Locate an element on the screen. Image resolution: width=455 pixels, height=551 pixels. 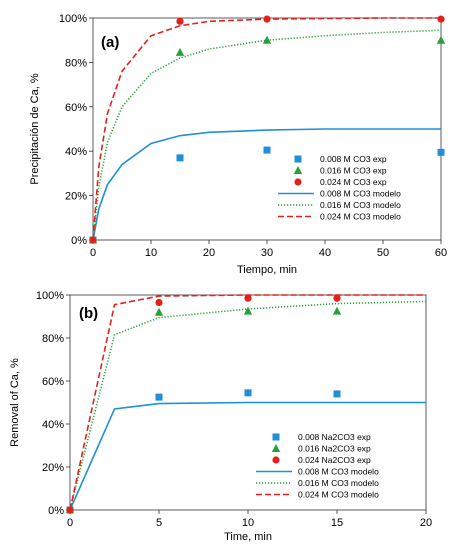
x-tick-label: 40 is located at coordinates (325, 253).